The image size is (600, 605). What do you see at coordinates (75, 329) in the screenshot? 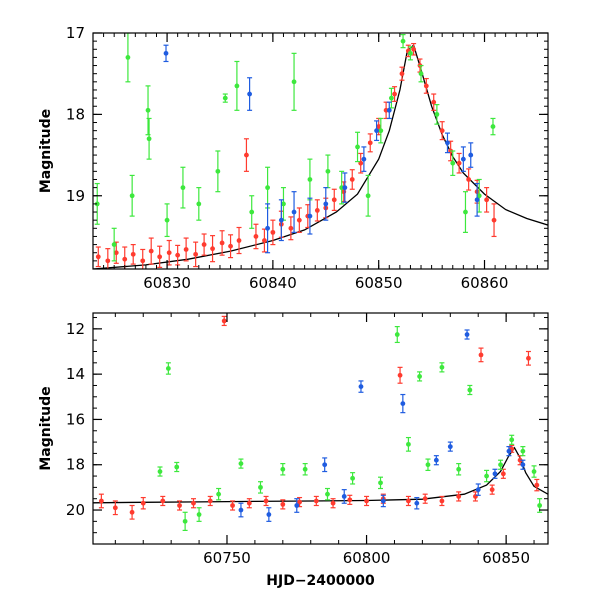
I see `y-tick-label: 12` at bounding box center [75, 329].